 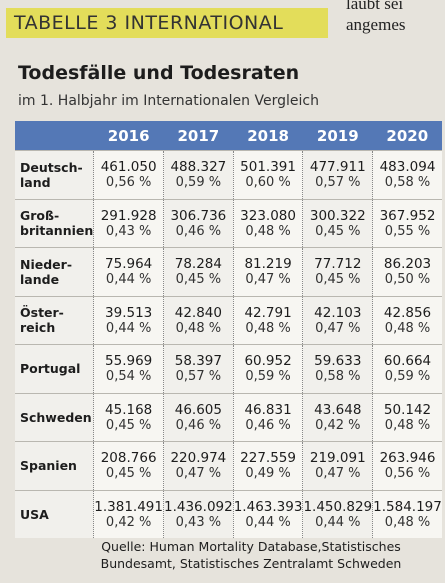 I want to click on cell: 263.946 0,56 %, so click(x=407, y=465).